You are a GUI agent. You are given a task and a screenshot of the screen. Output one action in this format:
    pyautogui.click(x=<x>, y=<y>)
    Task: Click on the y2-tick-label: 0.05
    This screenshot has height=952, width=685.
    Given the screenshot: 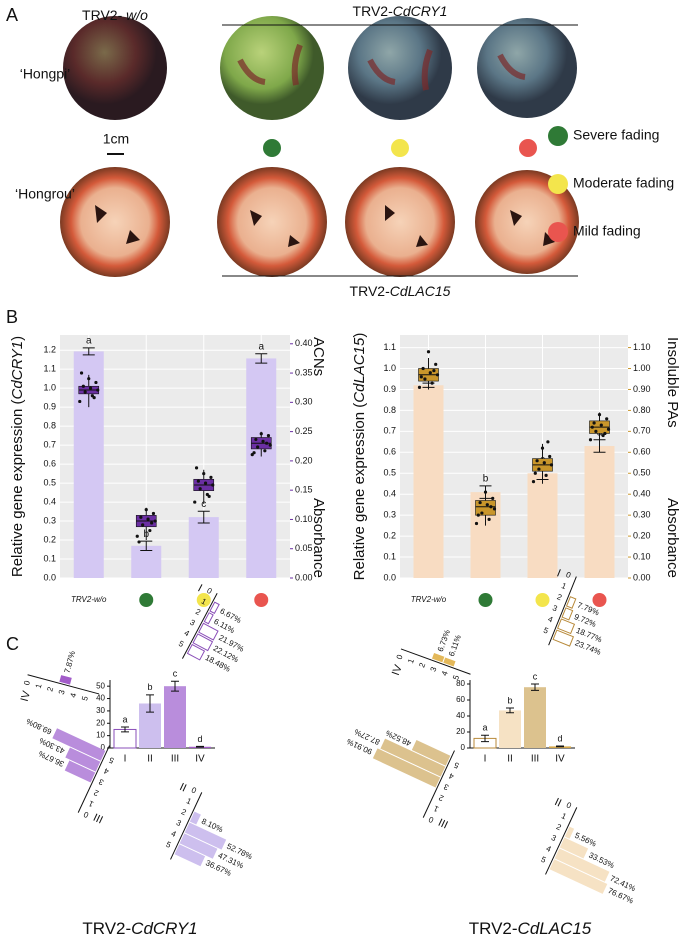 What is the action you would take?
    pyautogui.click(x=304, y=548)
    